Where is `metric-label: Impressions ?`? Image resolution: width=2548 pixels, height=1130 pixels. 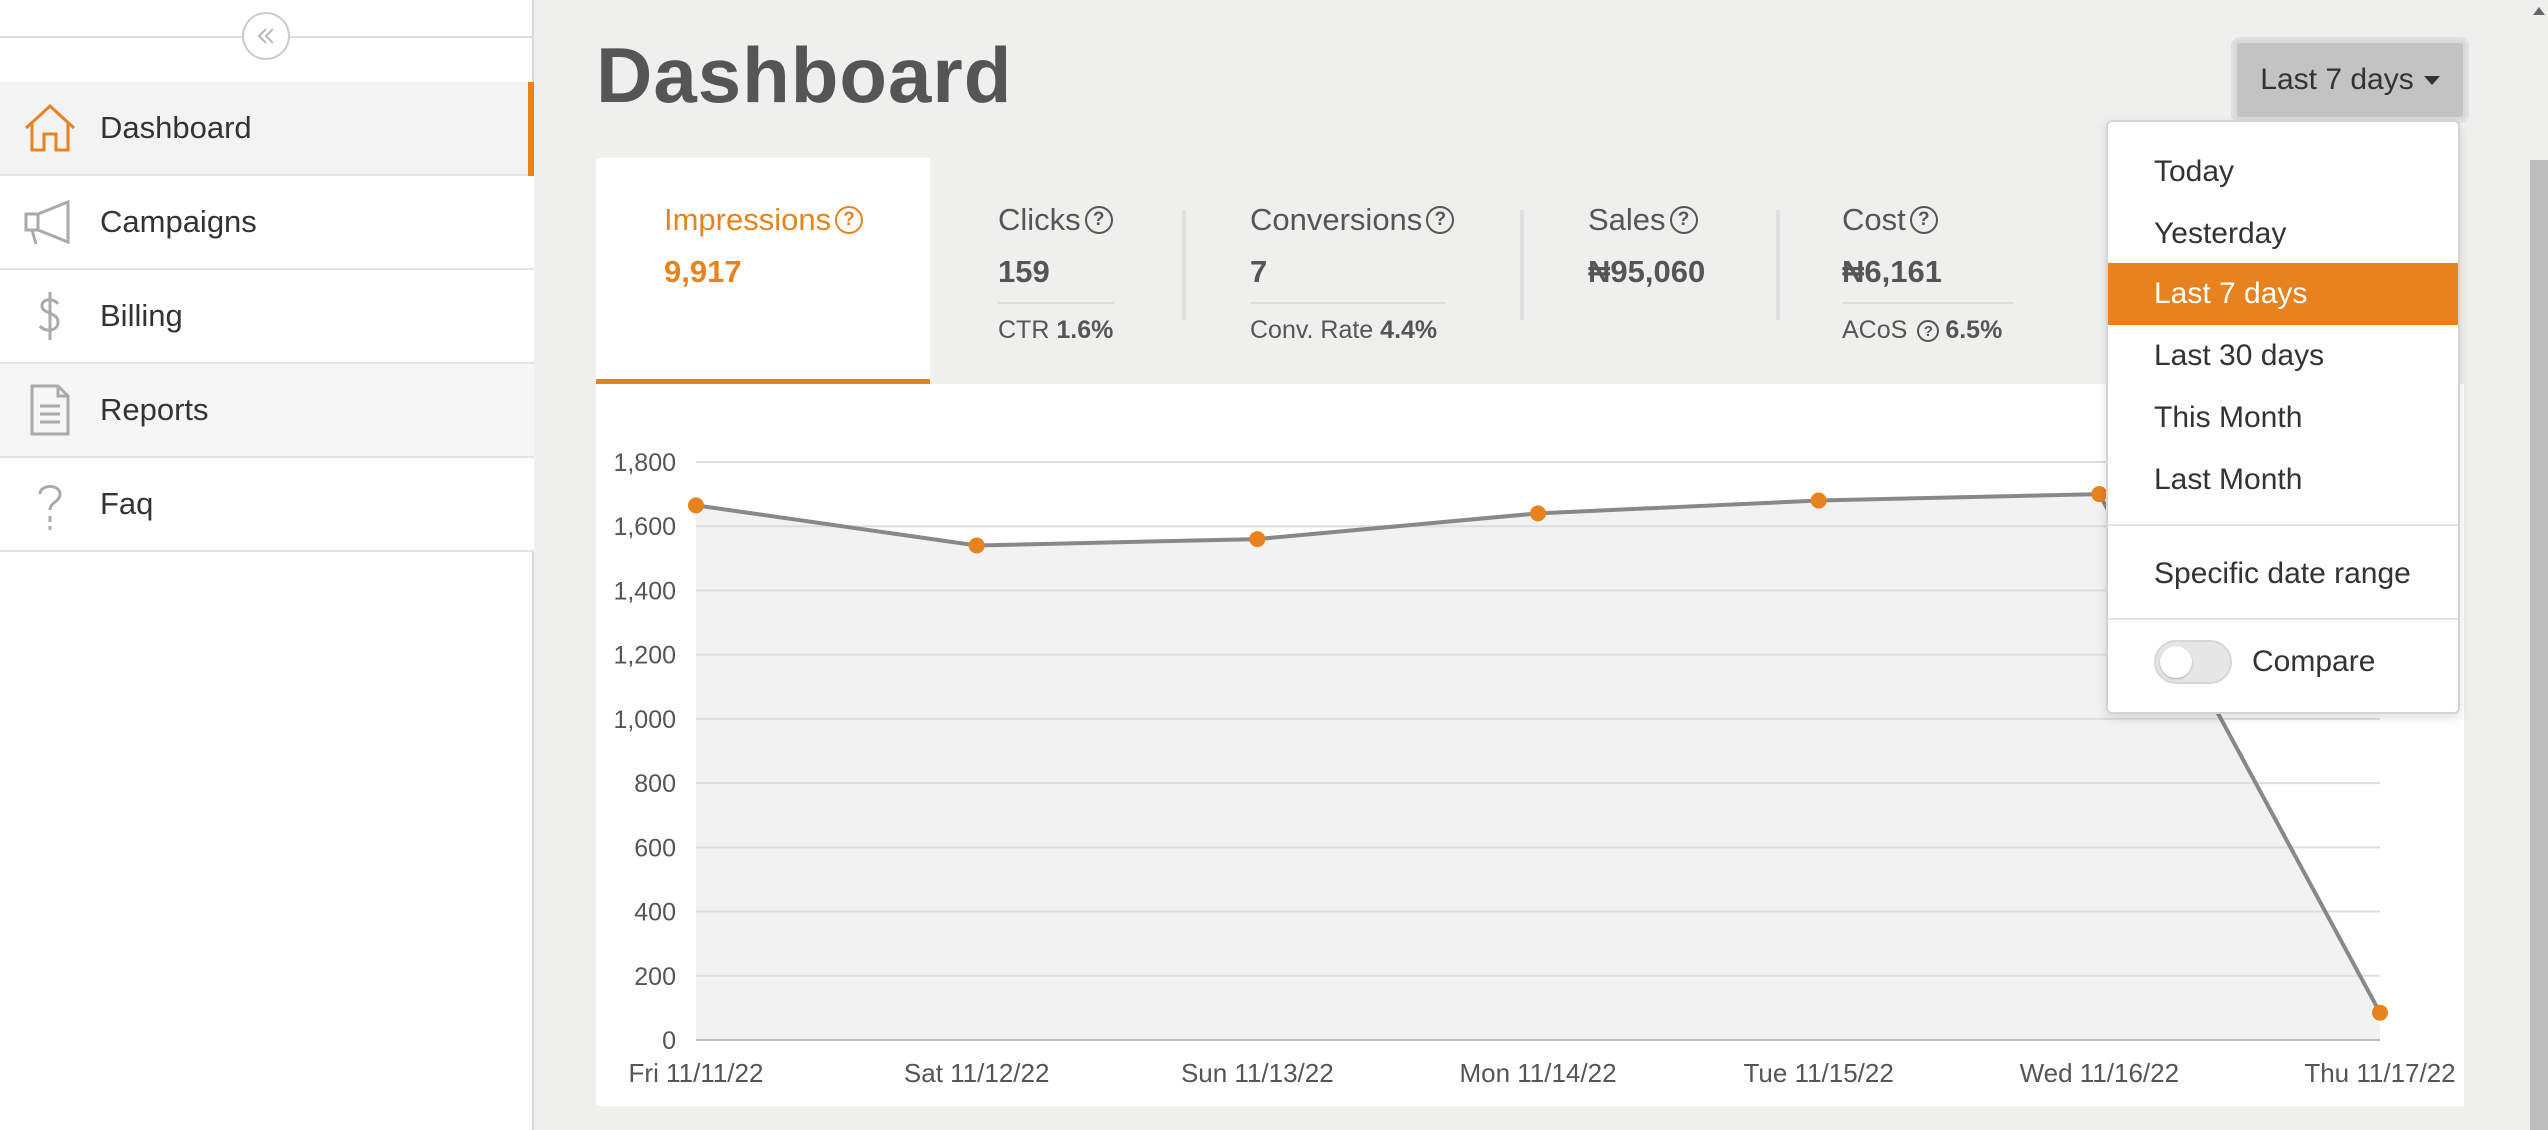 metric-label: Impressions ? is located at coordinates (764, 220).